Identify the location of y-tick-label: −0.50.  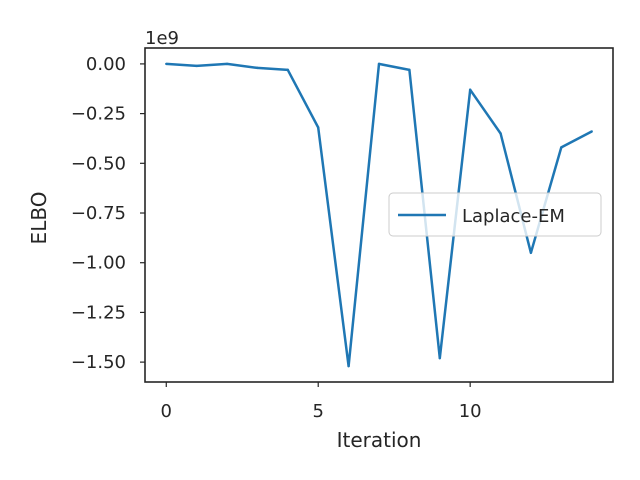
(98, 163).